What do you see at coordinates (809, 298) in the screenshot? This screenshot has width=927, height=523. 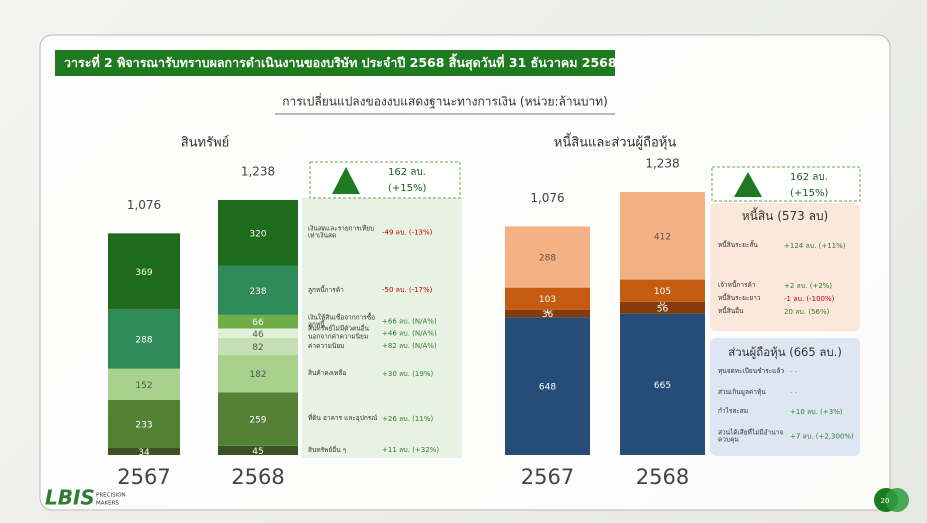 I see `note-change: -1 ลบ. (-100%)` at bounding box center [809, 298].